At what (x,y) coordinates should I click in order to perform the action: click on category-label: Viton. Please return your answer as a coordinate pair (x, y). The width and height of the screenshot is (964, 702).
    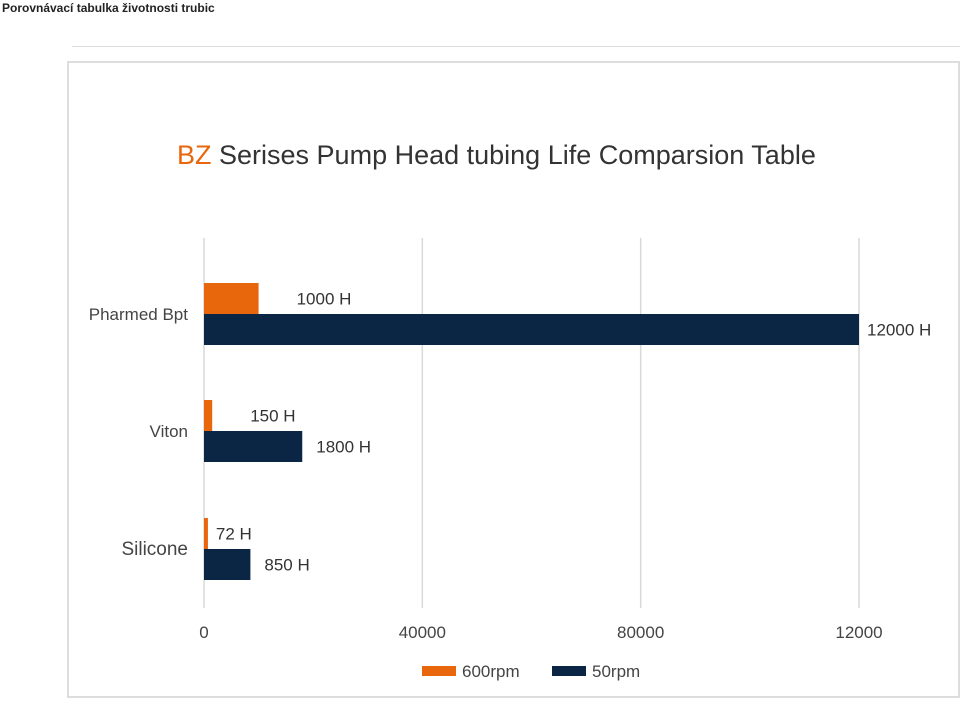
    Looking at the image, I should click on (169, 431).